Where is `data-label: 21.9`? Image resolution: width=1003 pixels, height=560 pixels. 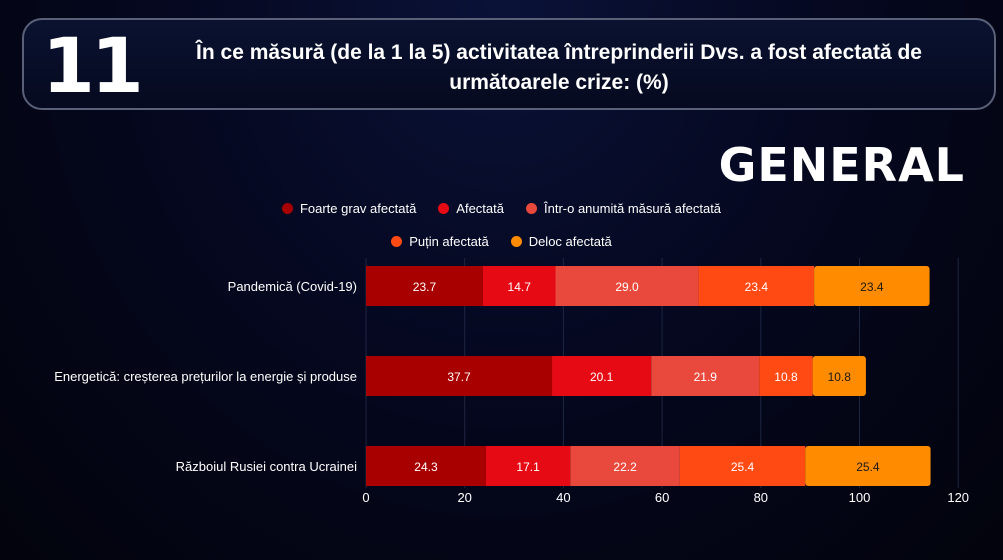 data-label: 21.9 is located at coordinates (706, 377).